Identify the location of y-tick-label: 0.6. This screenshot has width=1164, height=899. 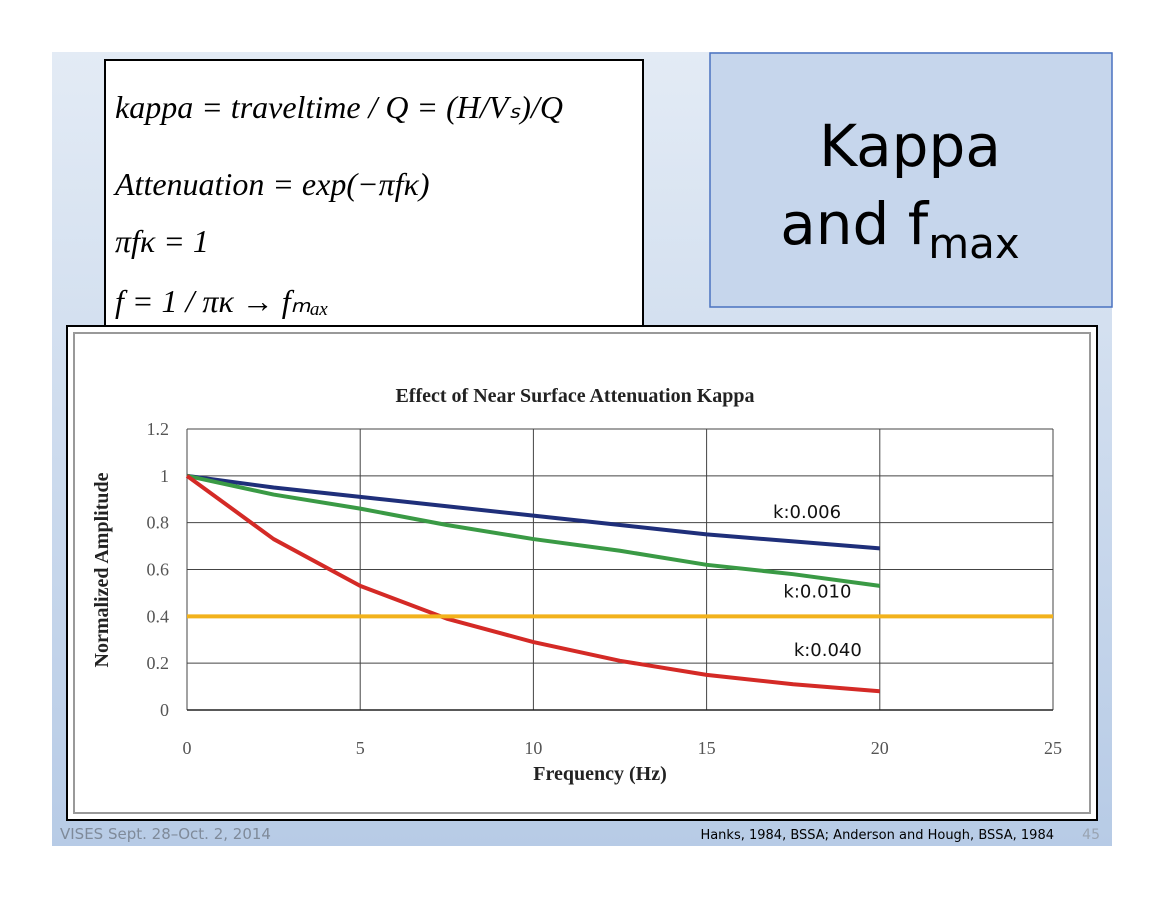
(158, 570).